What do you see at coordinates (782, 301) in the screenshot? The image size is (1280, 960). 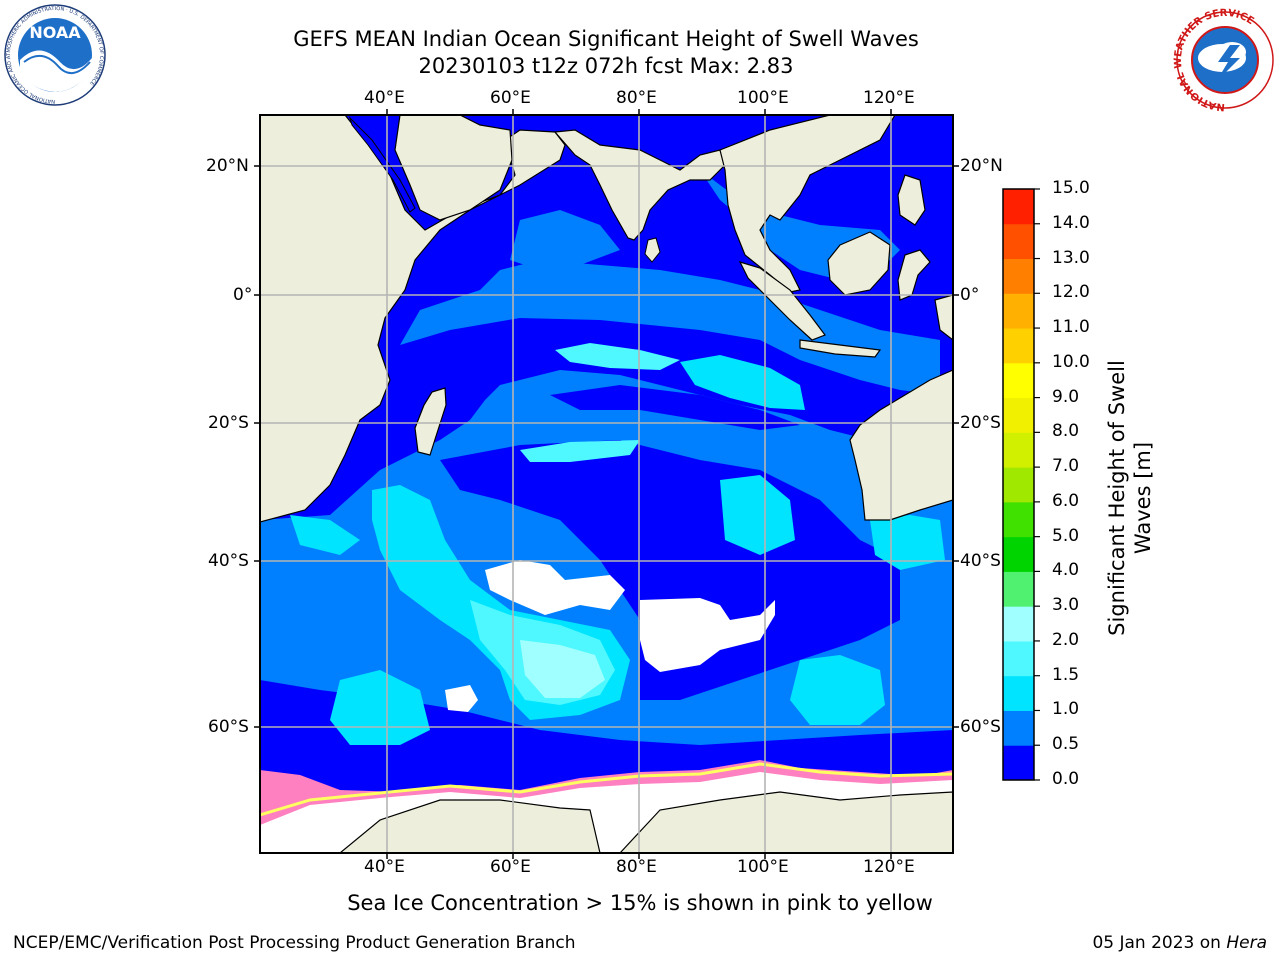 I see `sumatra-land` at bounding box center [782, 301].